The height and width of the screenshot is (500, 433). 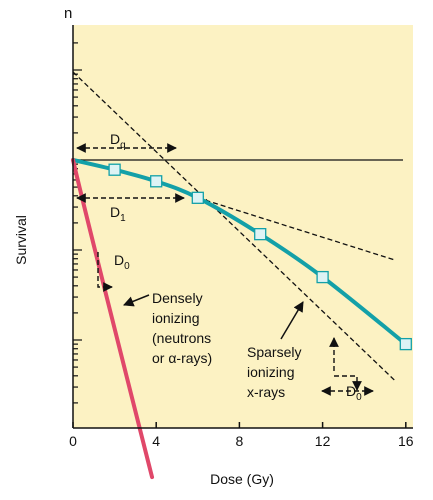 What do you see at coordinates (73, 441) in the screenshot?
I see `x-tick-label: 0` at bounding box center [73, 441].